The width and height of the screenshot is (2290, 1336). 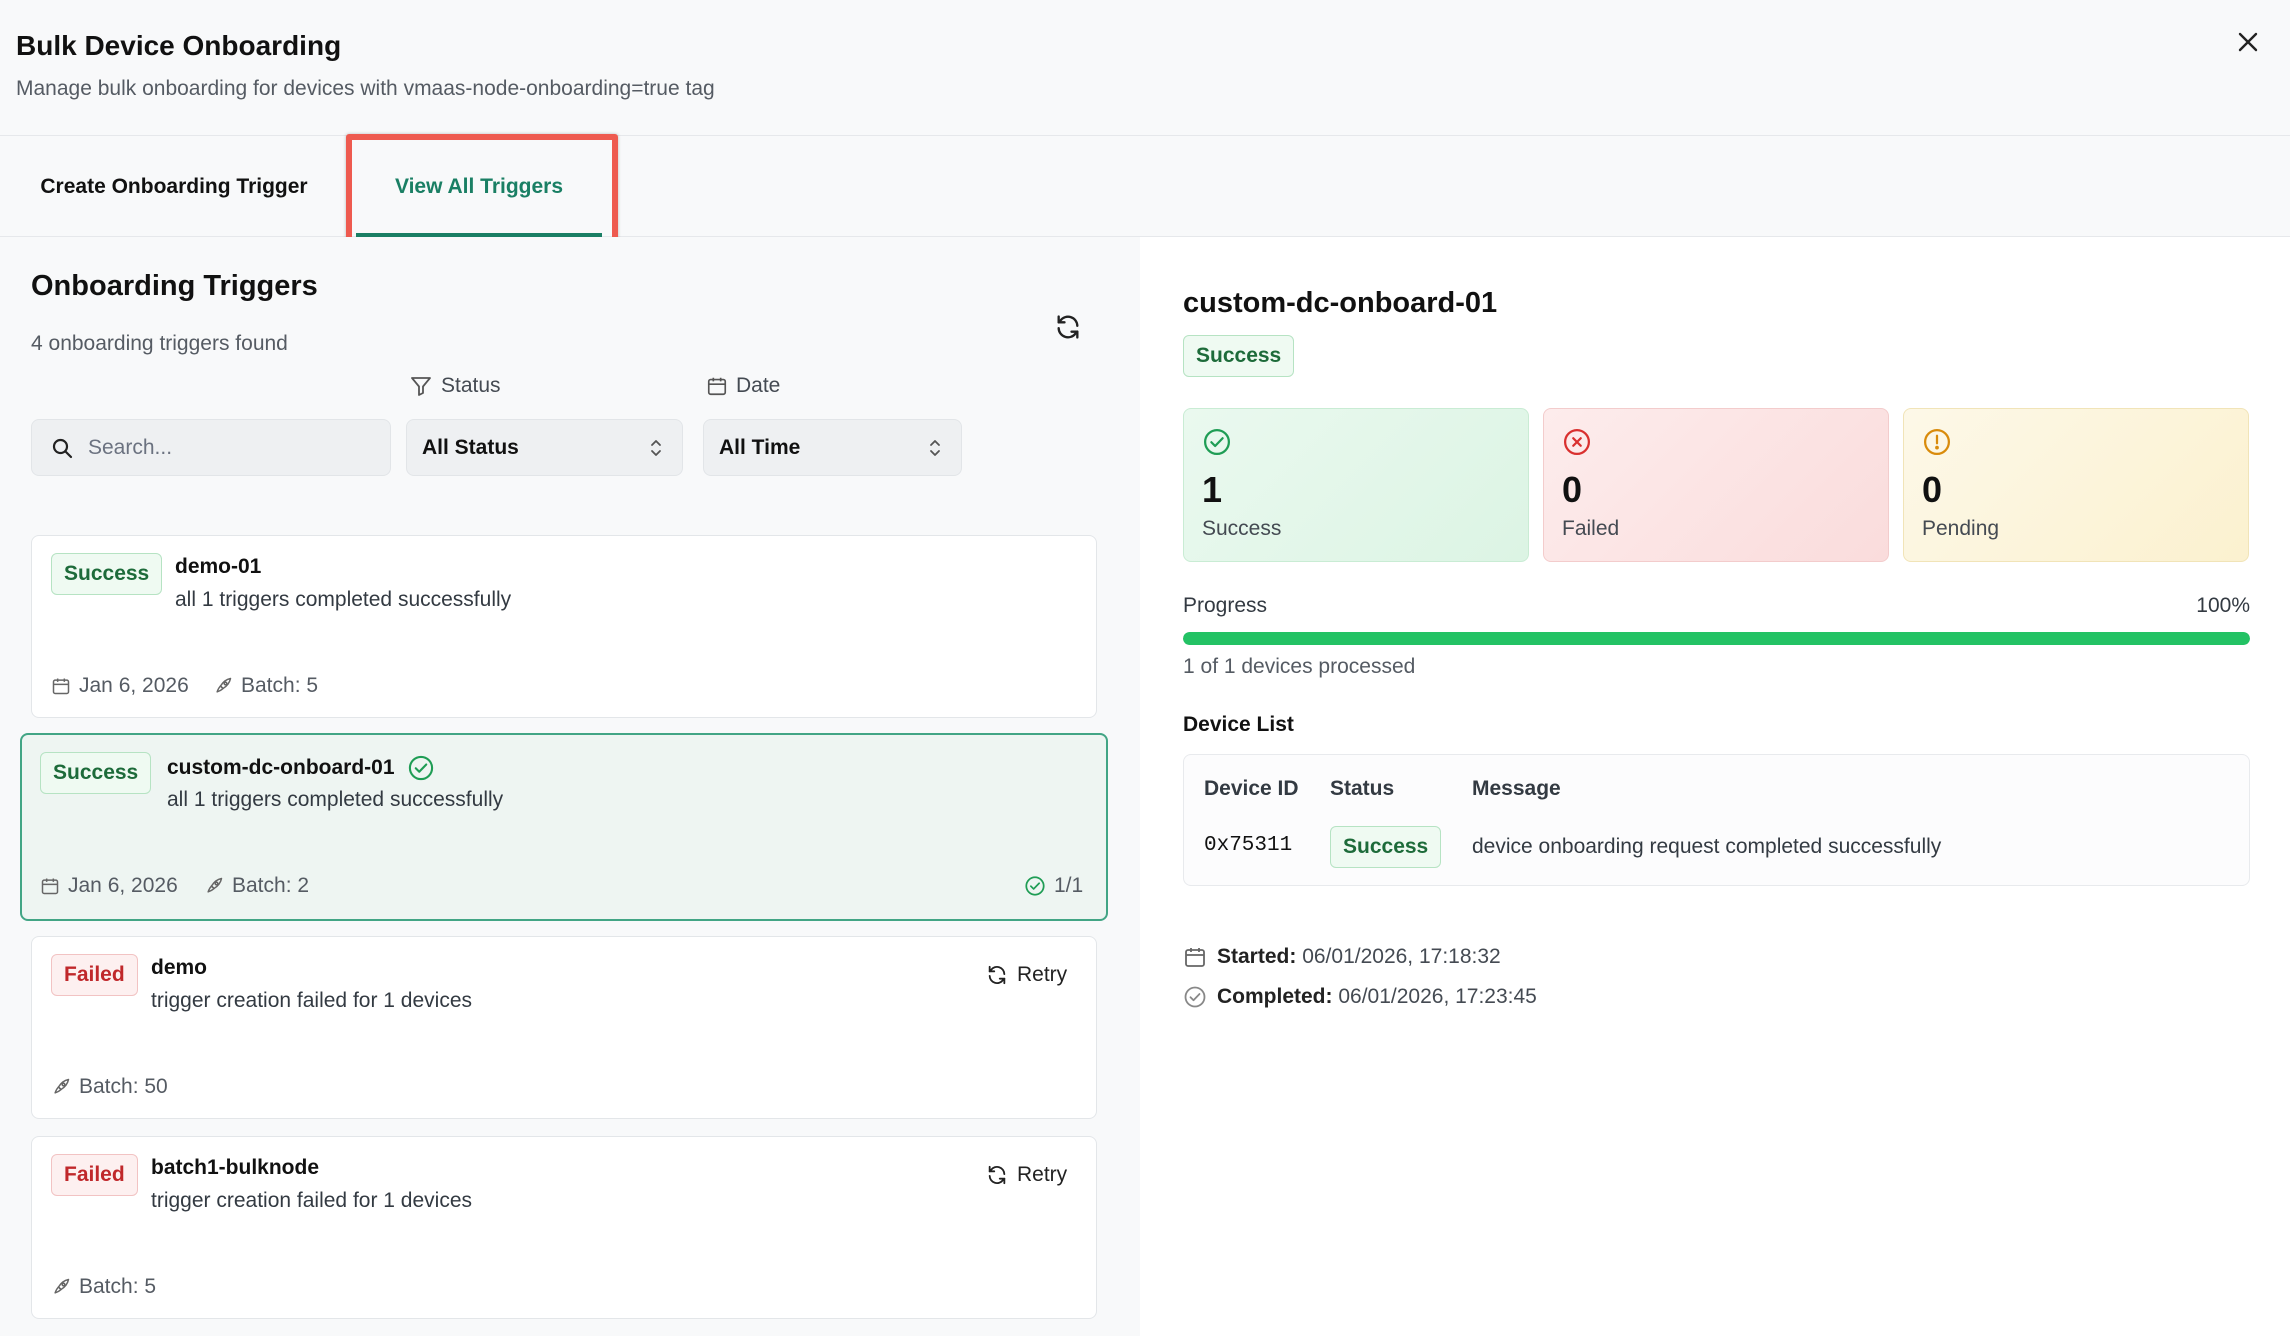 What do you see at coordinates (832, 447) in the screenshot?
I see `date-select: All Time` at bounding box center [832, 447].